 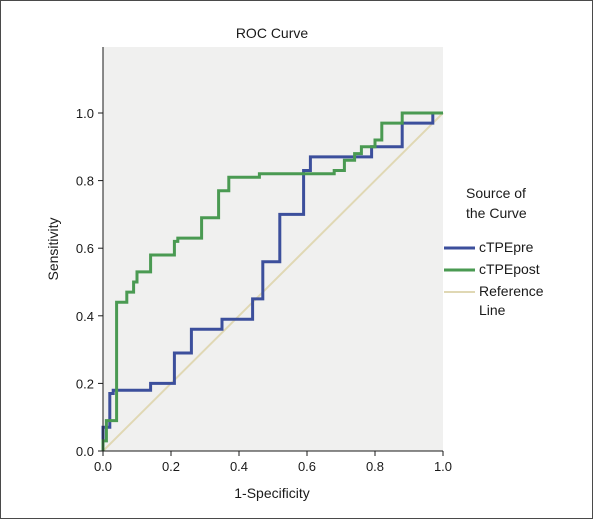 I want to click on legend-label-ctpepost: cTPEpost, so click(x=509, y=269).